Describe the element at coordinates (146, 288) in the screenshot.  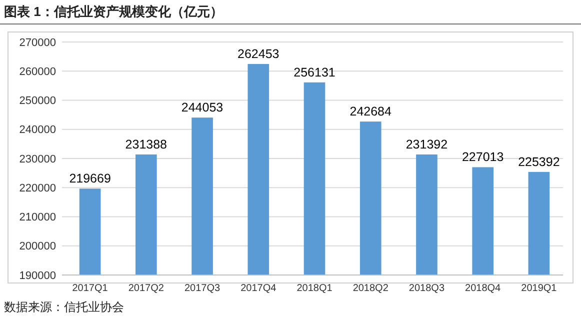
I see `x-tick-label: 2017Q2` at that location.